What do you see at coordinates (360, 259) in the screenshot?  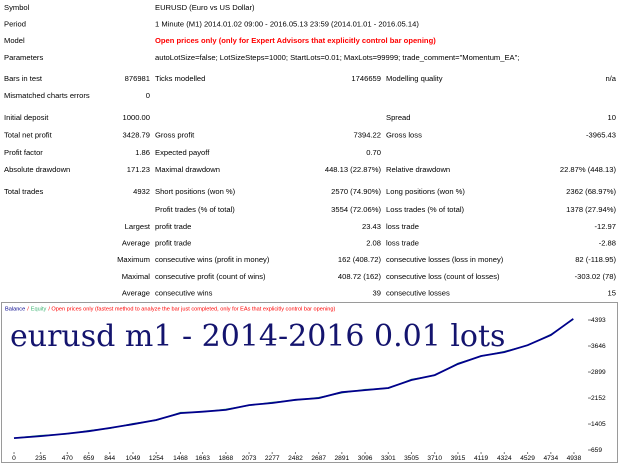 I see `stat-value: 162 (408.72)` at bounding box center [360, 259].